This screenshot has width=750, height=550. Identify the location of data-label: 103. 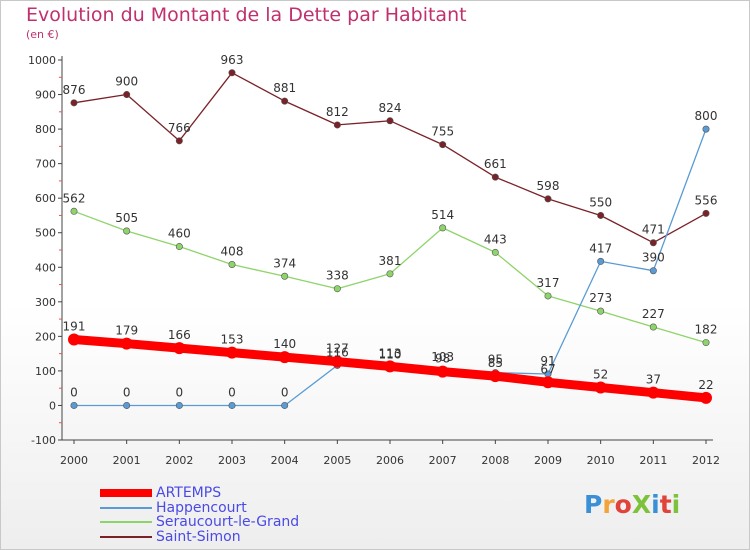
(442, 357).